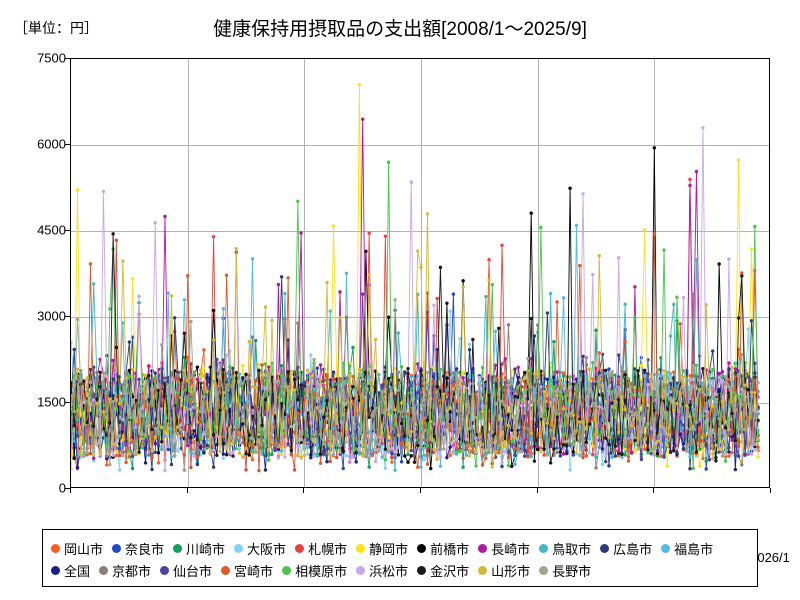  Describe the element at coordinates (694, 549) in the screenshot. I see `legend-label: 福島市` at that location.